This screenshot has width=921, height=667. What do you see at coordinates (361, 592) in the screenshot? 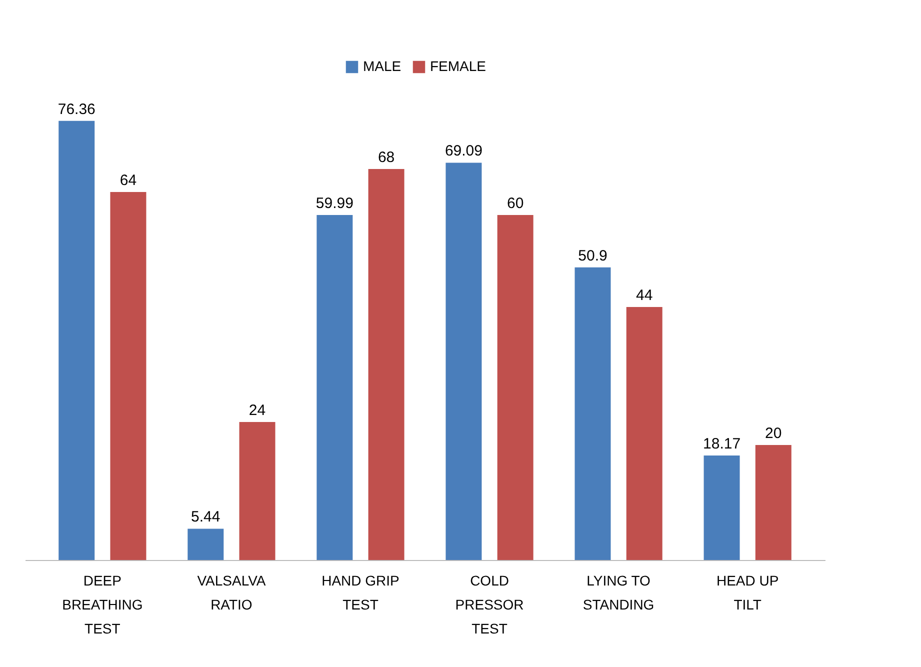
I see `x-tick-label: HAND GRIP TEST` at bounding box center [361, 592].